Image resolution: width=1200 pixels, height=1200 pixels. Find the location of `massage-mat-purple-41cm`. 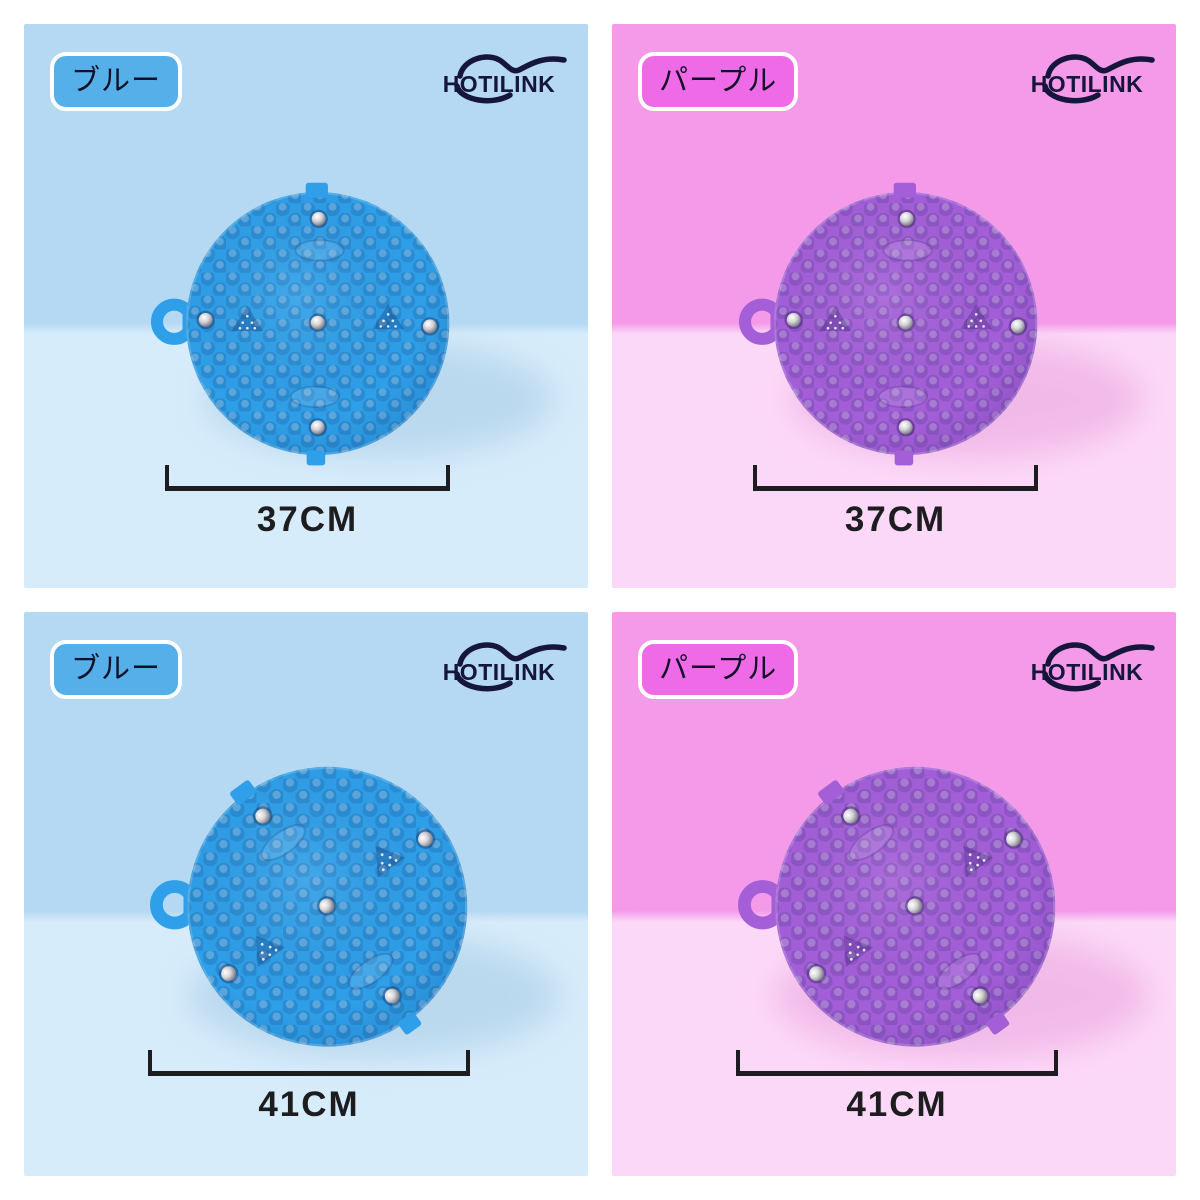

massage-mat-purple-41cm is located at coordinates (905, 911).